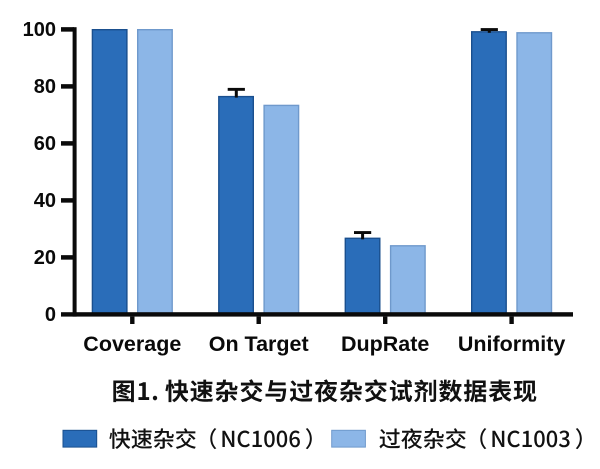 The width and height of the screenshot is (600, 469). What do you see at coordinates (45, 201) in the screenshot?
I see `svg-text: 40` at bounding box center [45, 201].